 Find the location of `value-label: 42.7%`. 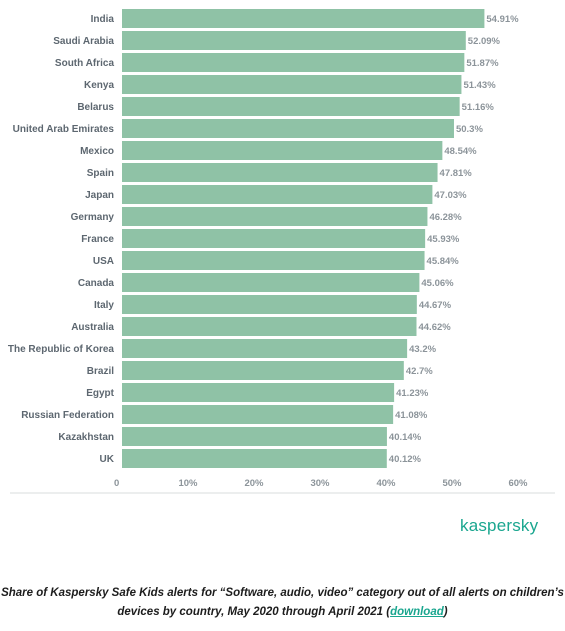

value-label: 42.7% is located at coordinates (419, 371).